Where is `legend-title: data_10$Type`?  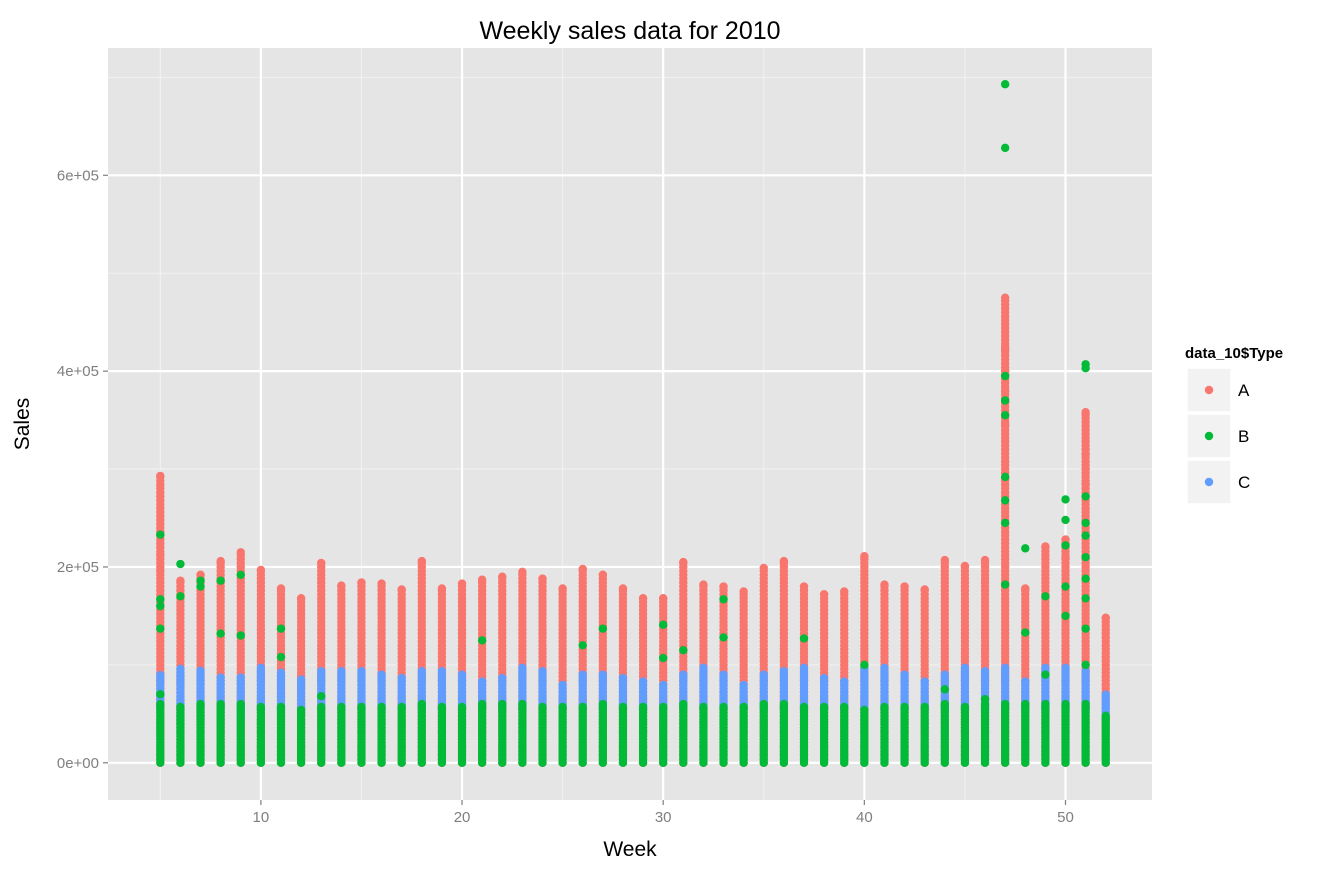
legend-title: data_10$Type is located at coordinates (1234, 353).